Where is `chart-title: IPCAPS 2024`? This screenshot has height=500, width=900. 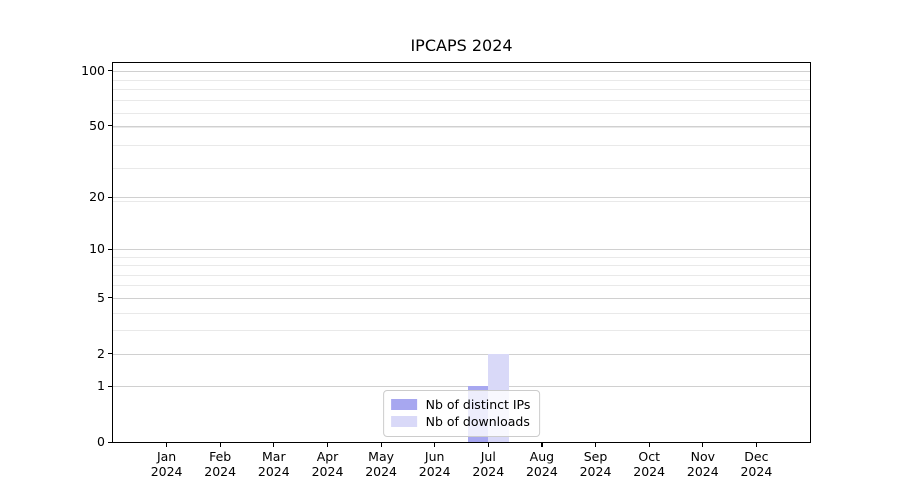 chart-title: IPCAPS 2024 is located at coordinates (461, 45).